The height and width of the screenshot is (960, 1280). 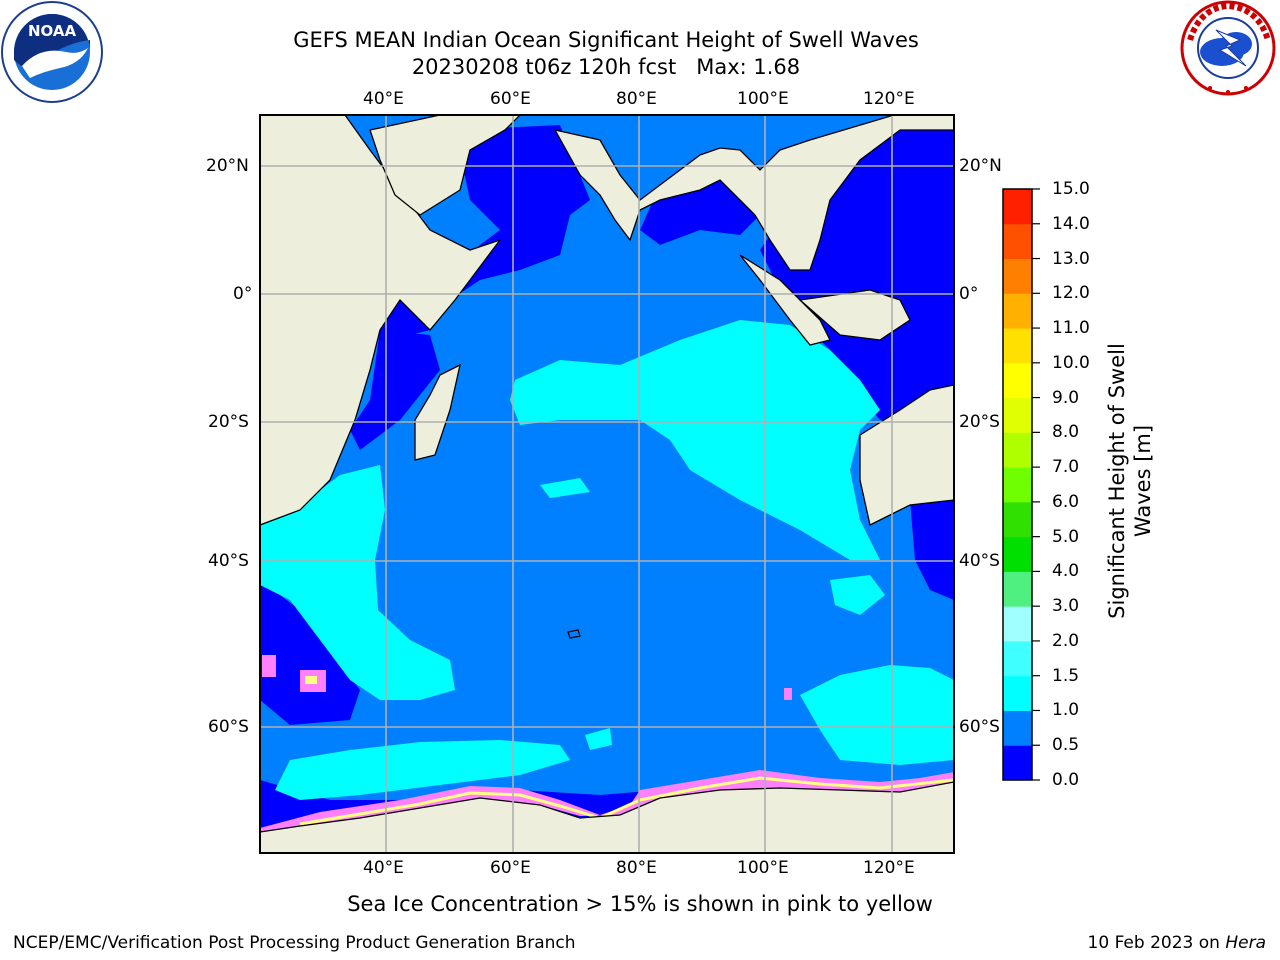 I want to click on colorbar-frame, so click(x=1017, y=484).